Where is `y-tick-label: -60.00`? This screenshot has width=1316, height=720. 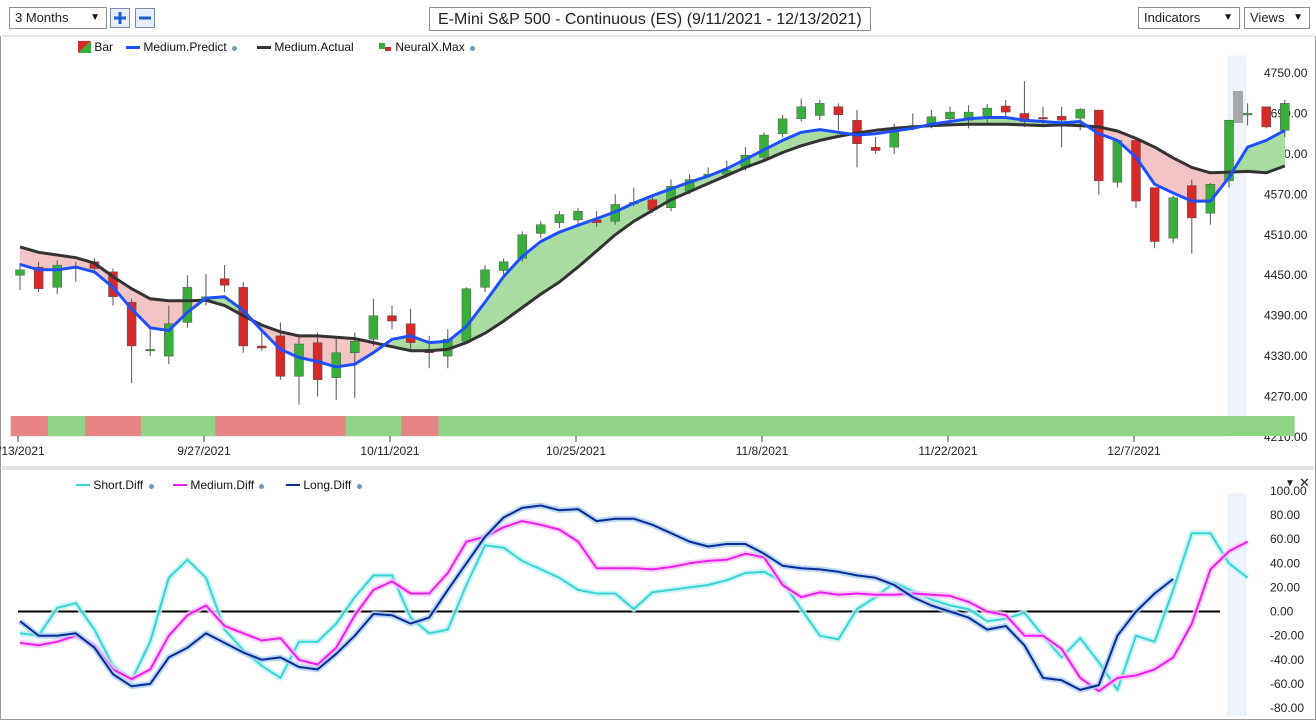
y-tick-label: -60.00 is located at coordinates (1287, 684).